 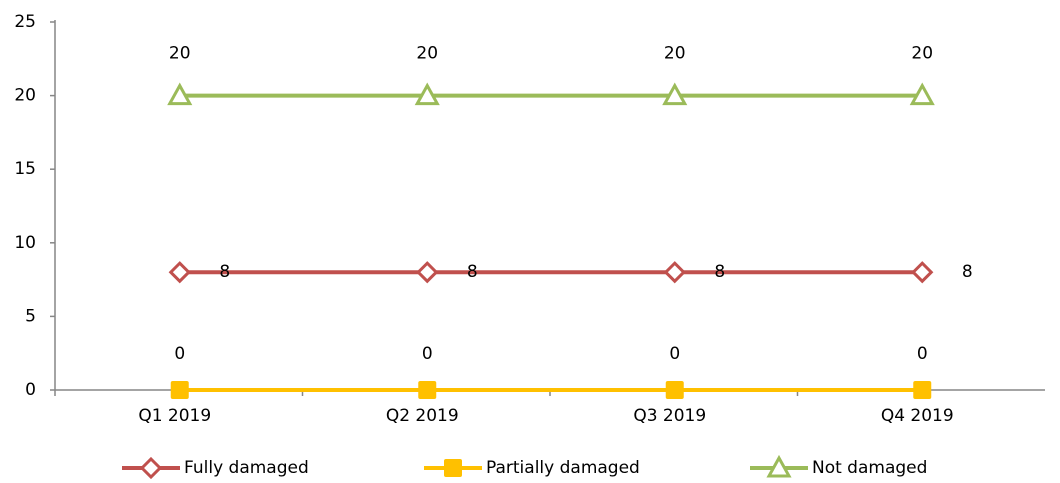 I want to click on legend-label: Fully damaged, so click(x=246, y=468).